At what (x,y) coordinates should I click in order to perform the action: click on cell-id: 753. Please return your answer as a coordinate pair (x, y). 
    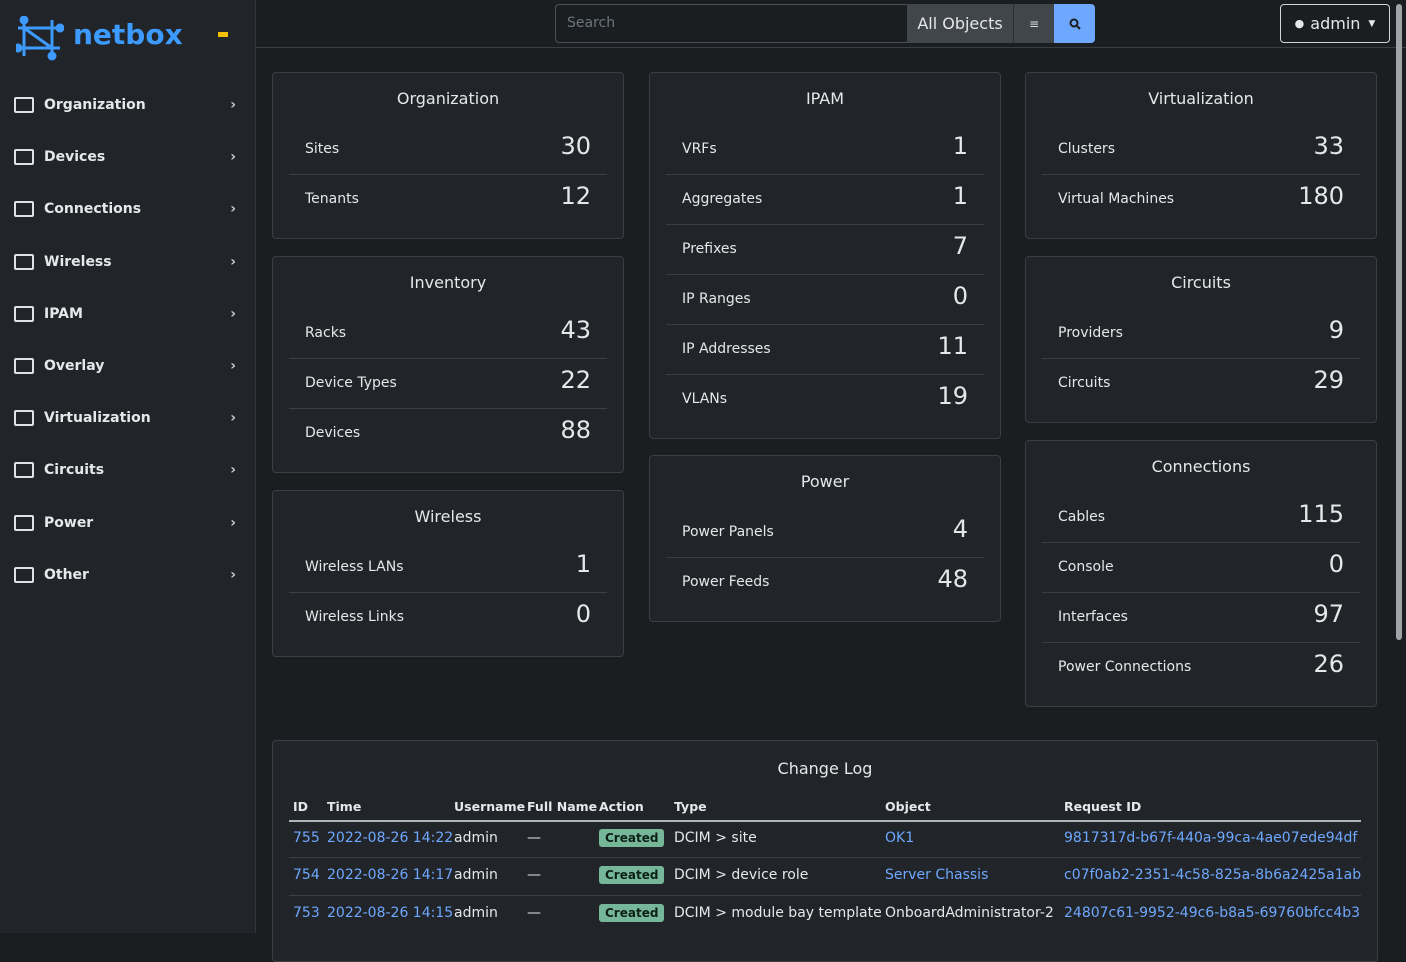
    Looking at the image, I should click on (306, 913).